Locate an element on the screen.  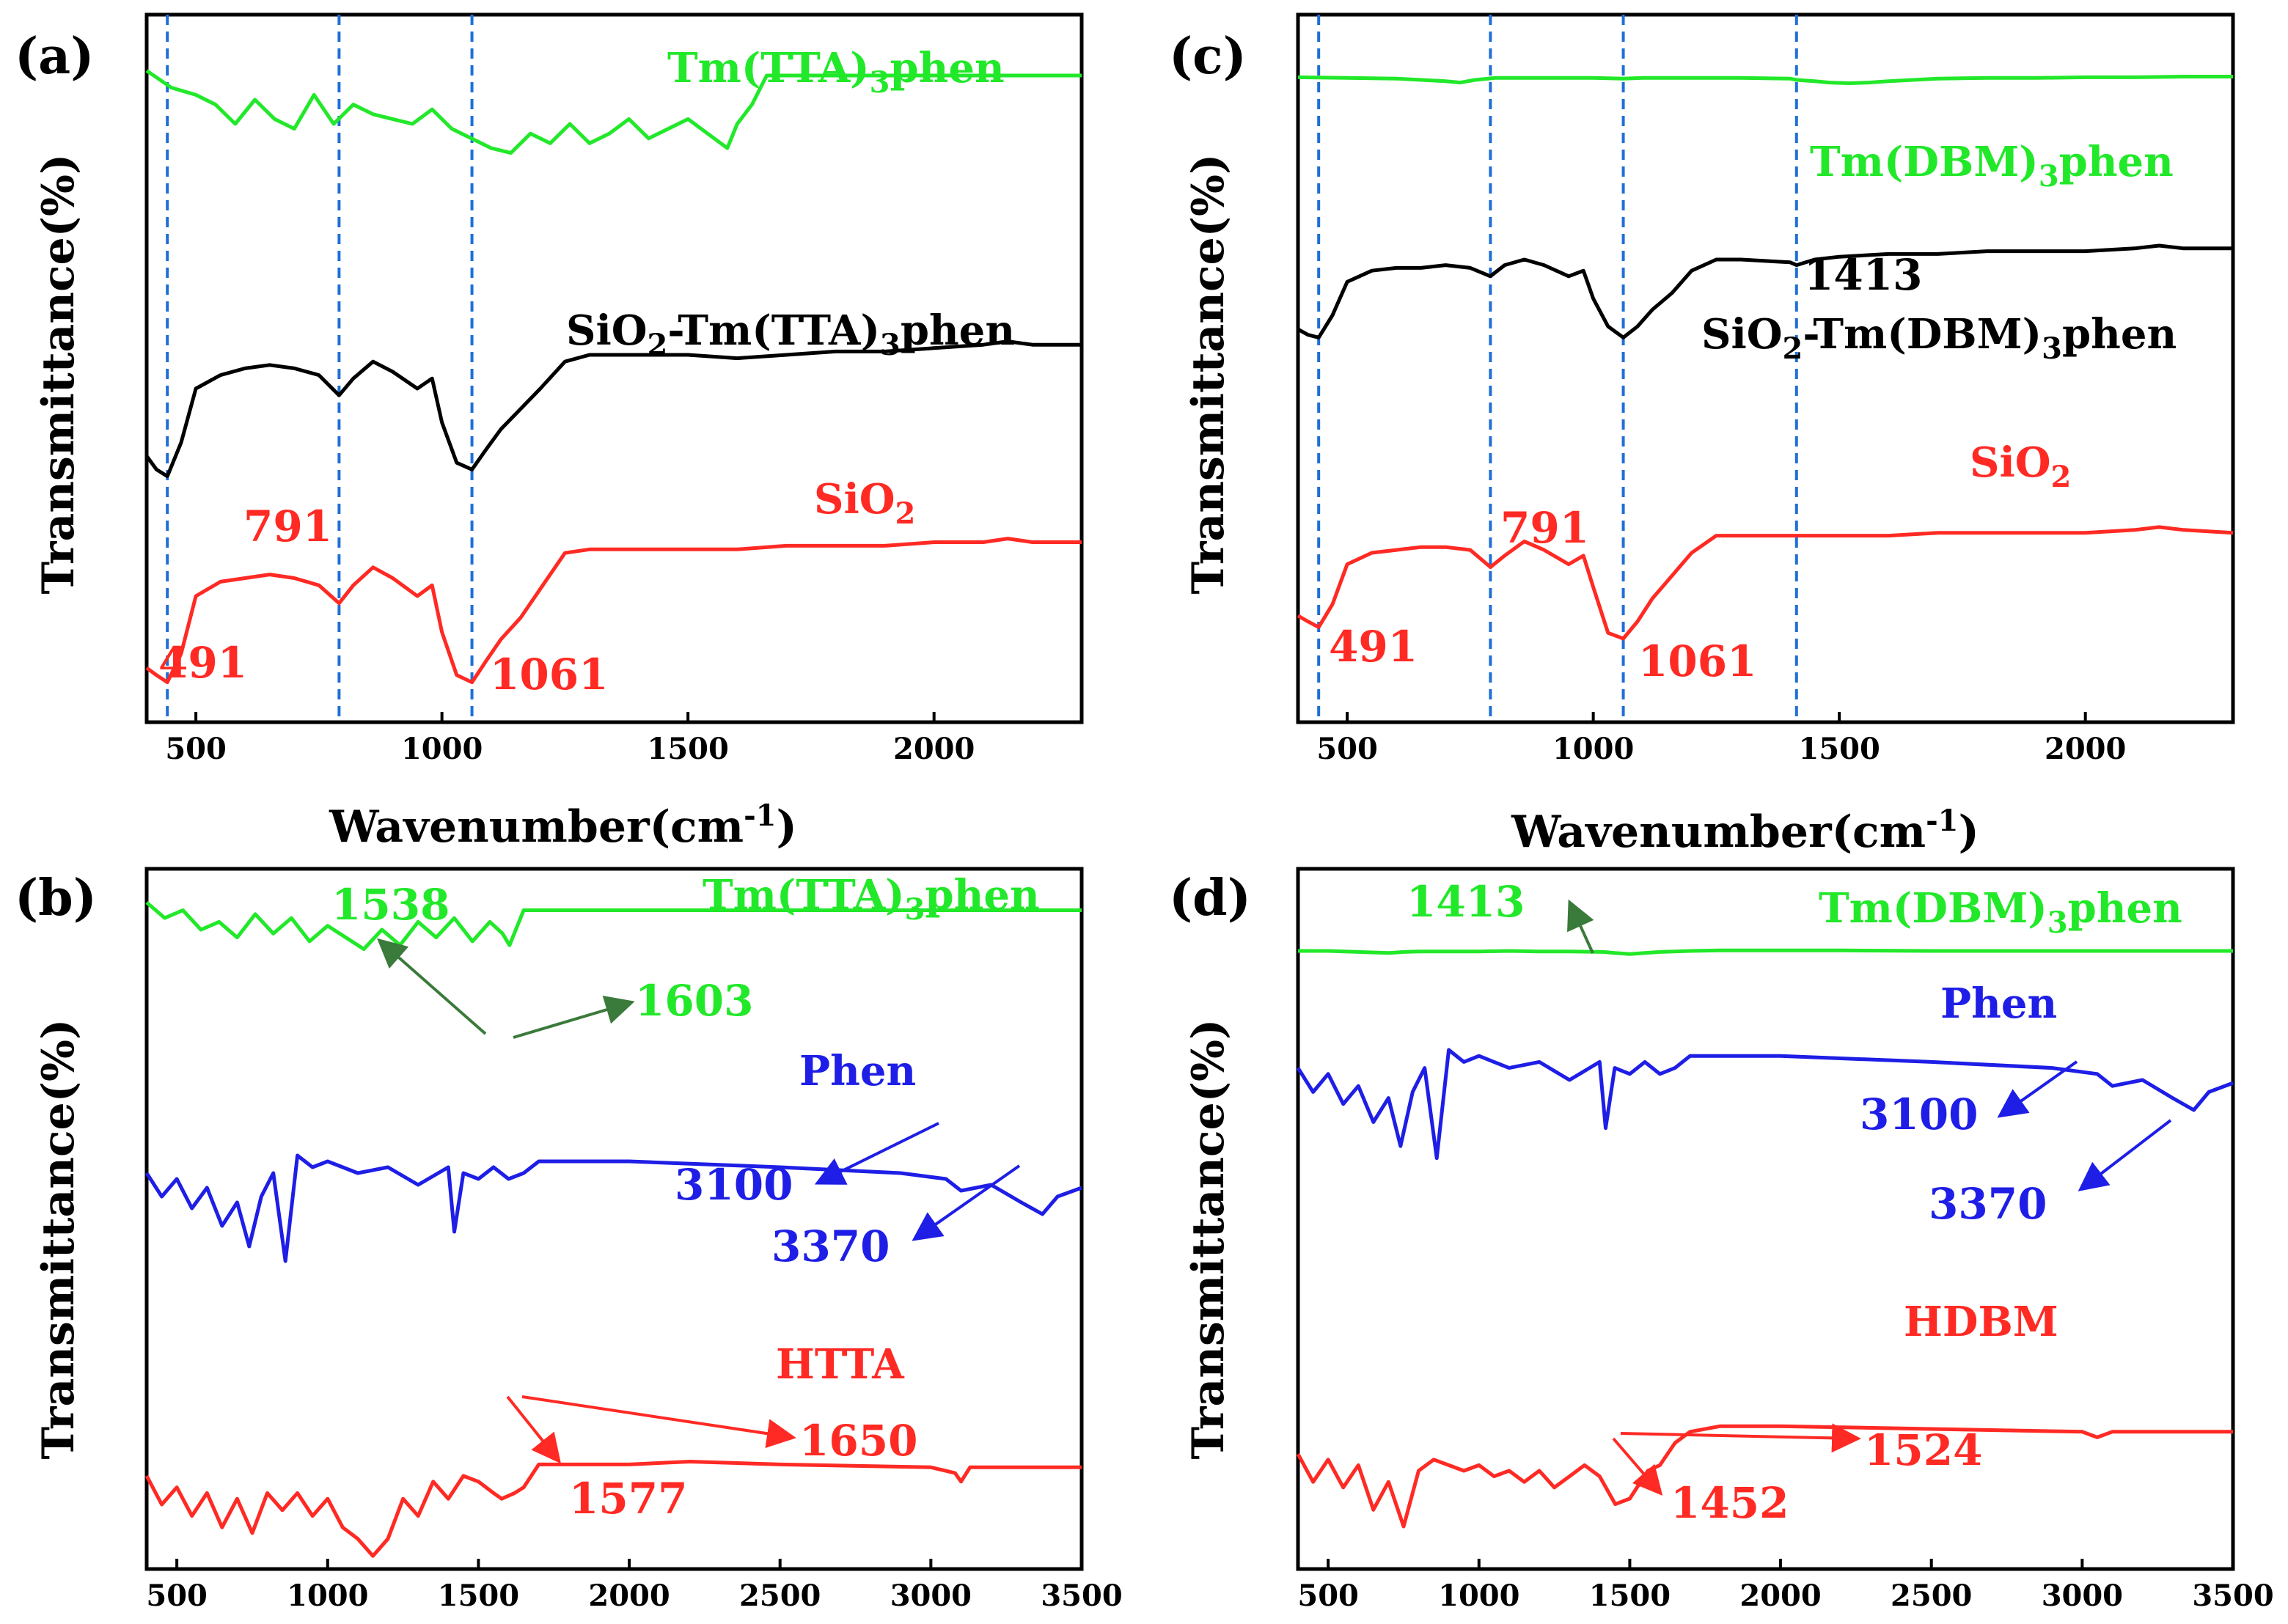
panel-b-x-tick-label-2000: 2000 is located at coordinates (629, 1596).